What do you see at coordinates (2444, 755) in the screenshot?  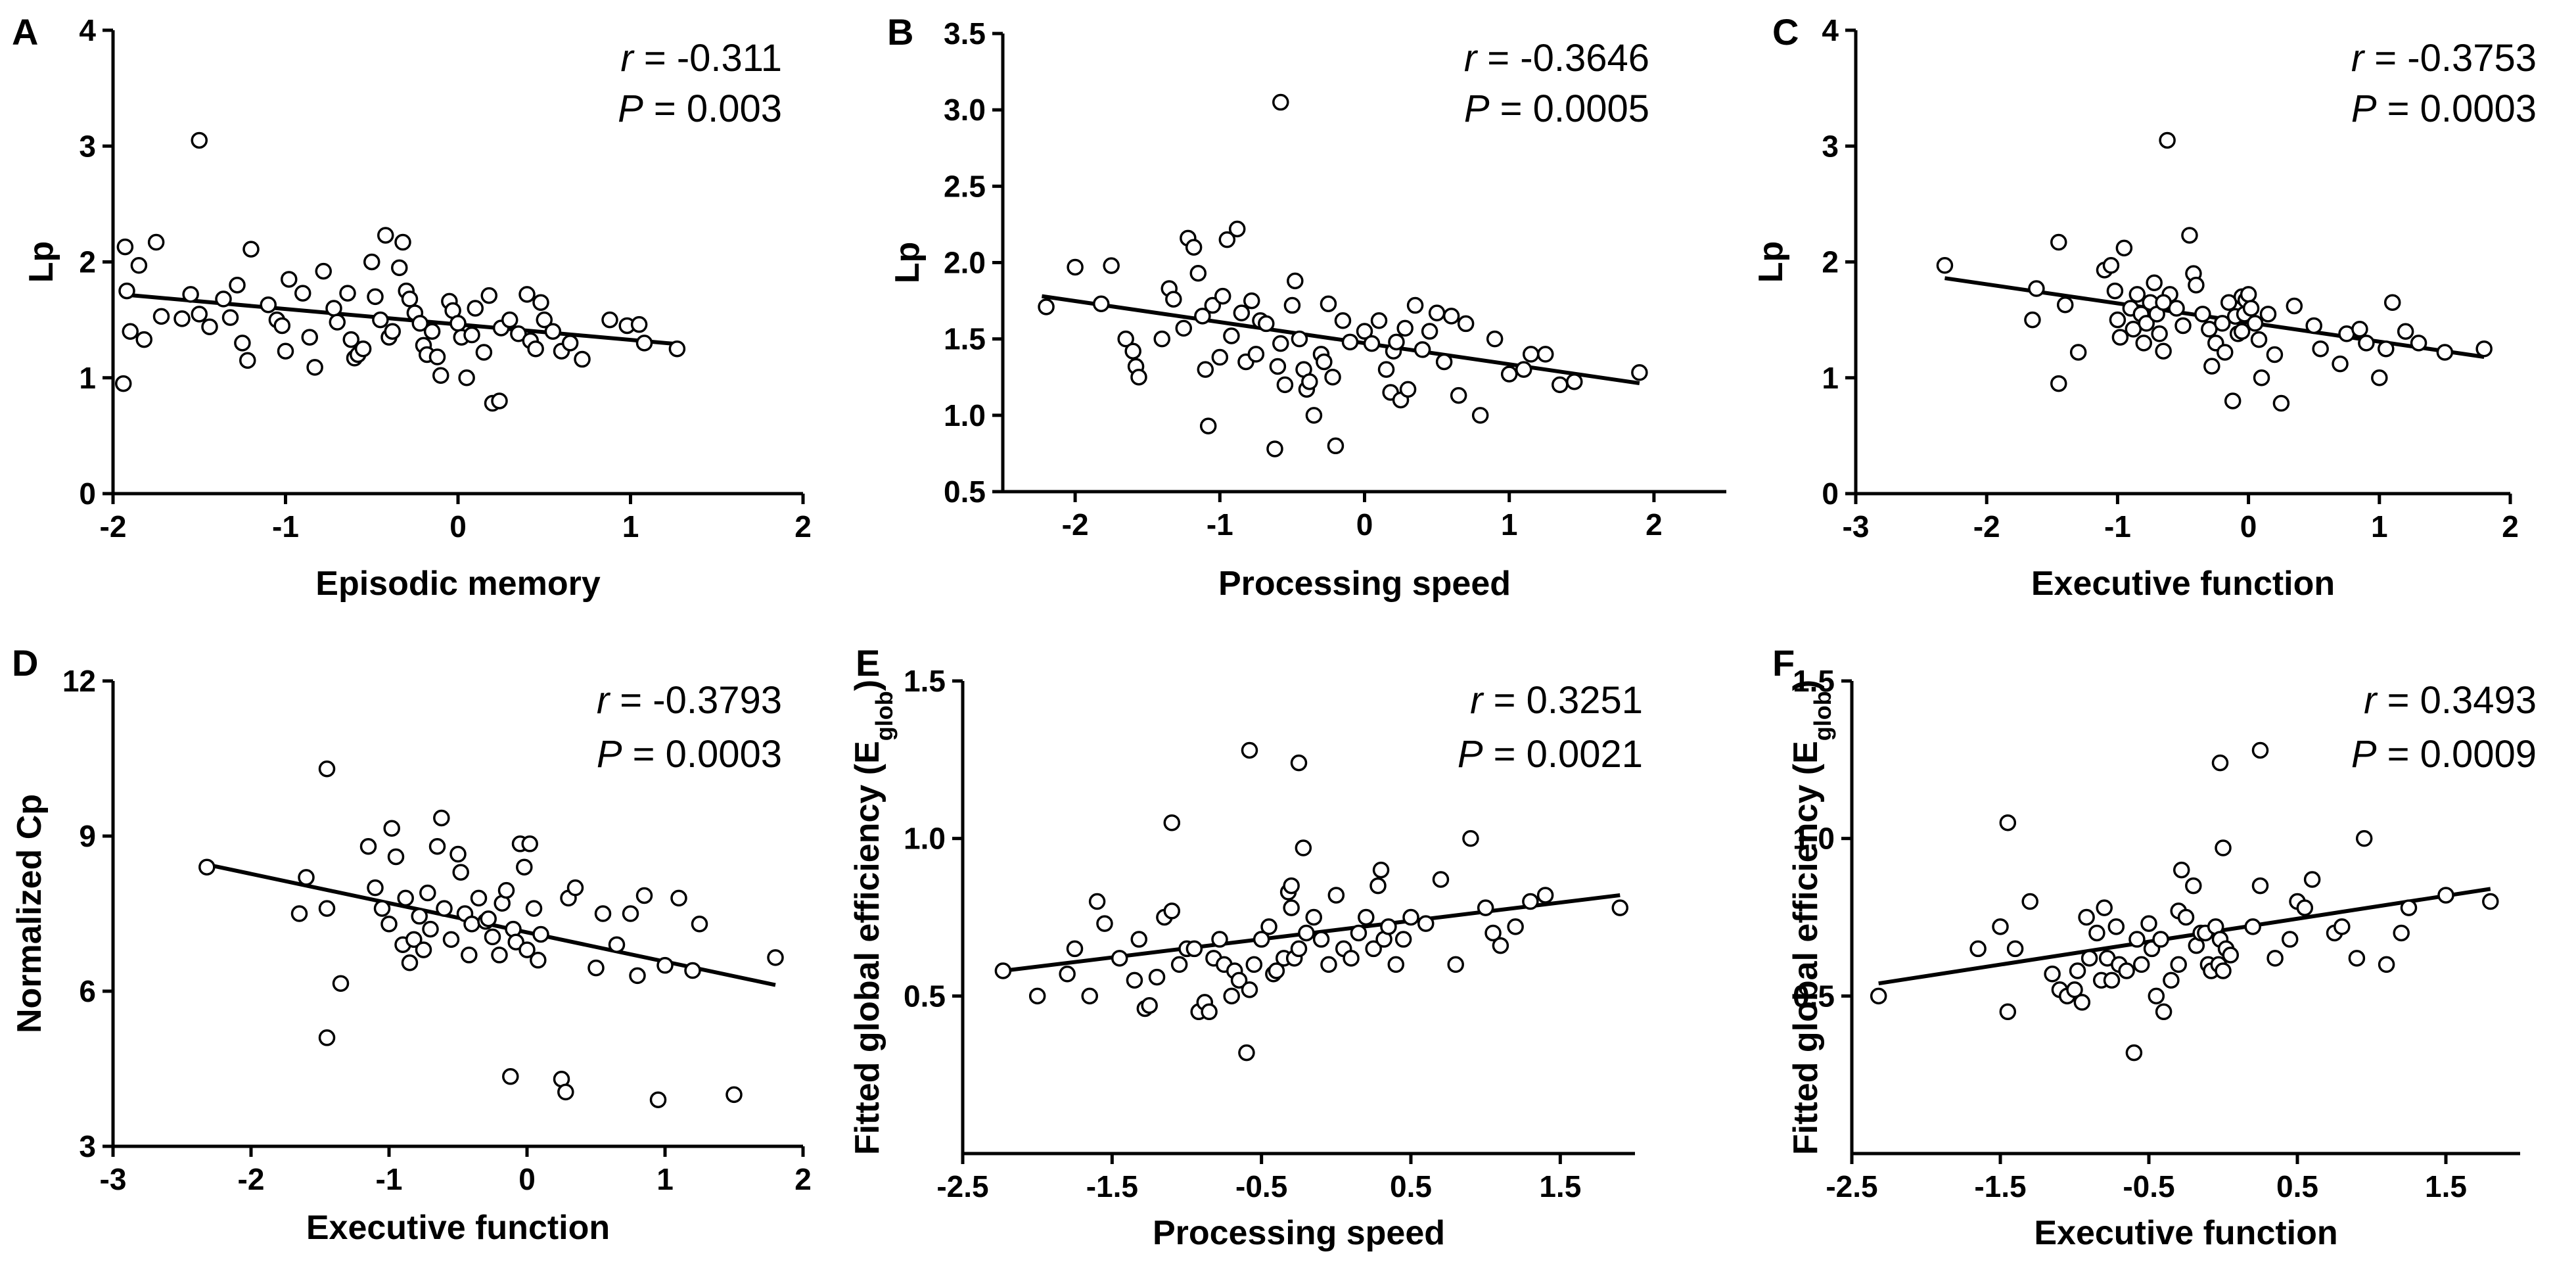 I see `p-value: P = 0.0009` at bounding box center [2444, 755].